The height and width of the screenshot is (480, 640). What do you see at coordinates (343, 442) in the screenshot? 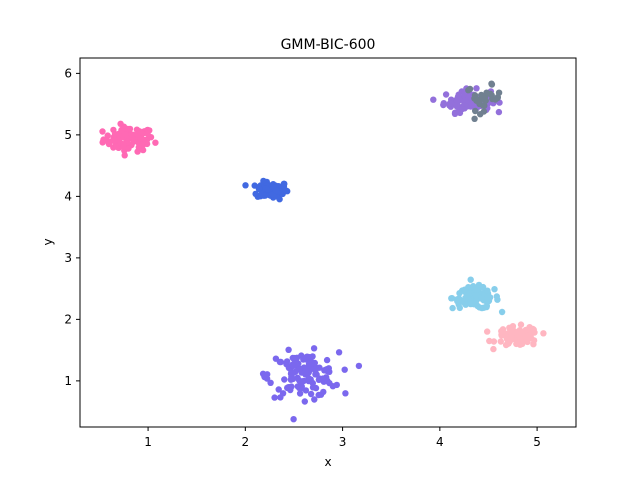
I see `x-tick-label: 3` at bounding box center [343, 442].